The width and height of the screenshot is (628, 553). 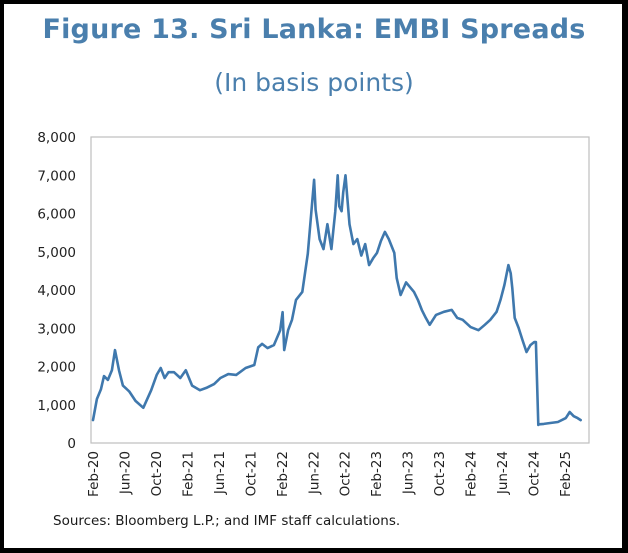 What do you see at coordinates (472, 474) in the screenshot?
I see `x-tick-label: Feb-24` at bounding box center [472, 474].